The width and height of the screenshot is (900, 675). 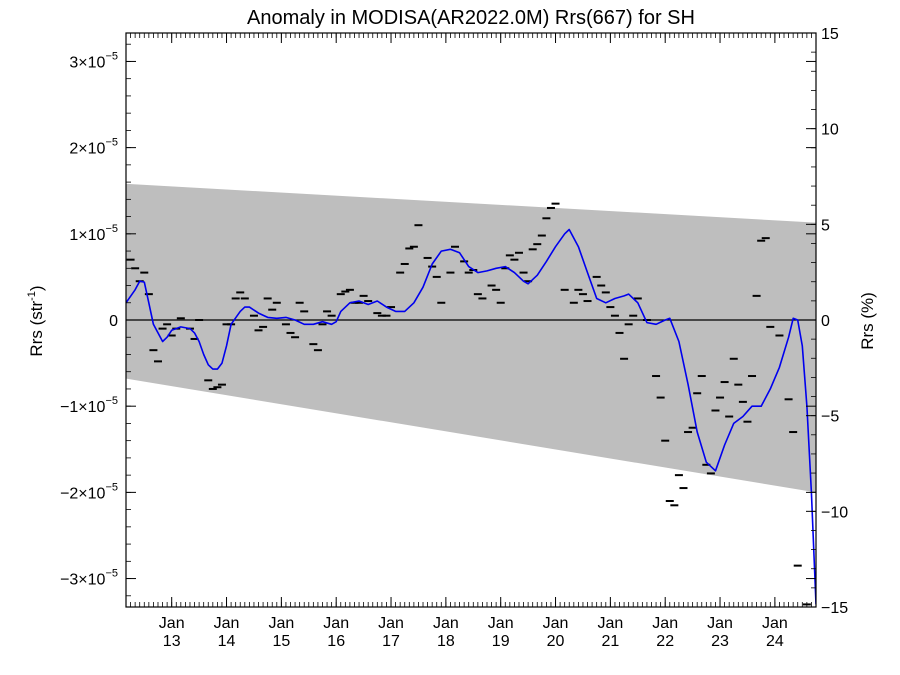 What do you see at coordinates (113, 321) in the screenshot?
I see `y-left-tick-label: 0` at bounding box center [113, 321].